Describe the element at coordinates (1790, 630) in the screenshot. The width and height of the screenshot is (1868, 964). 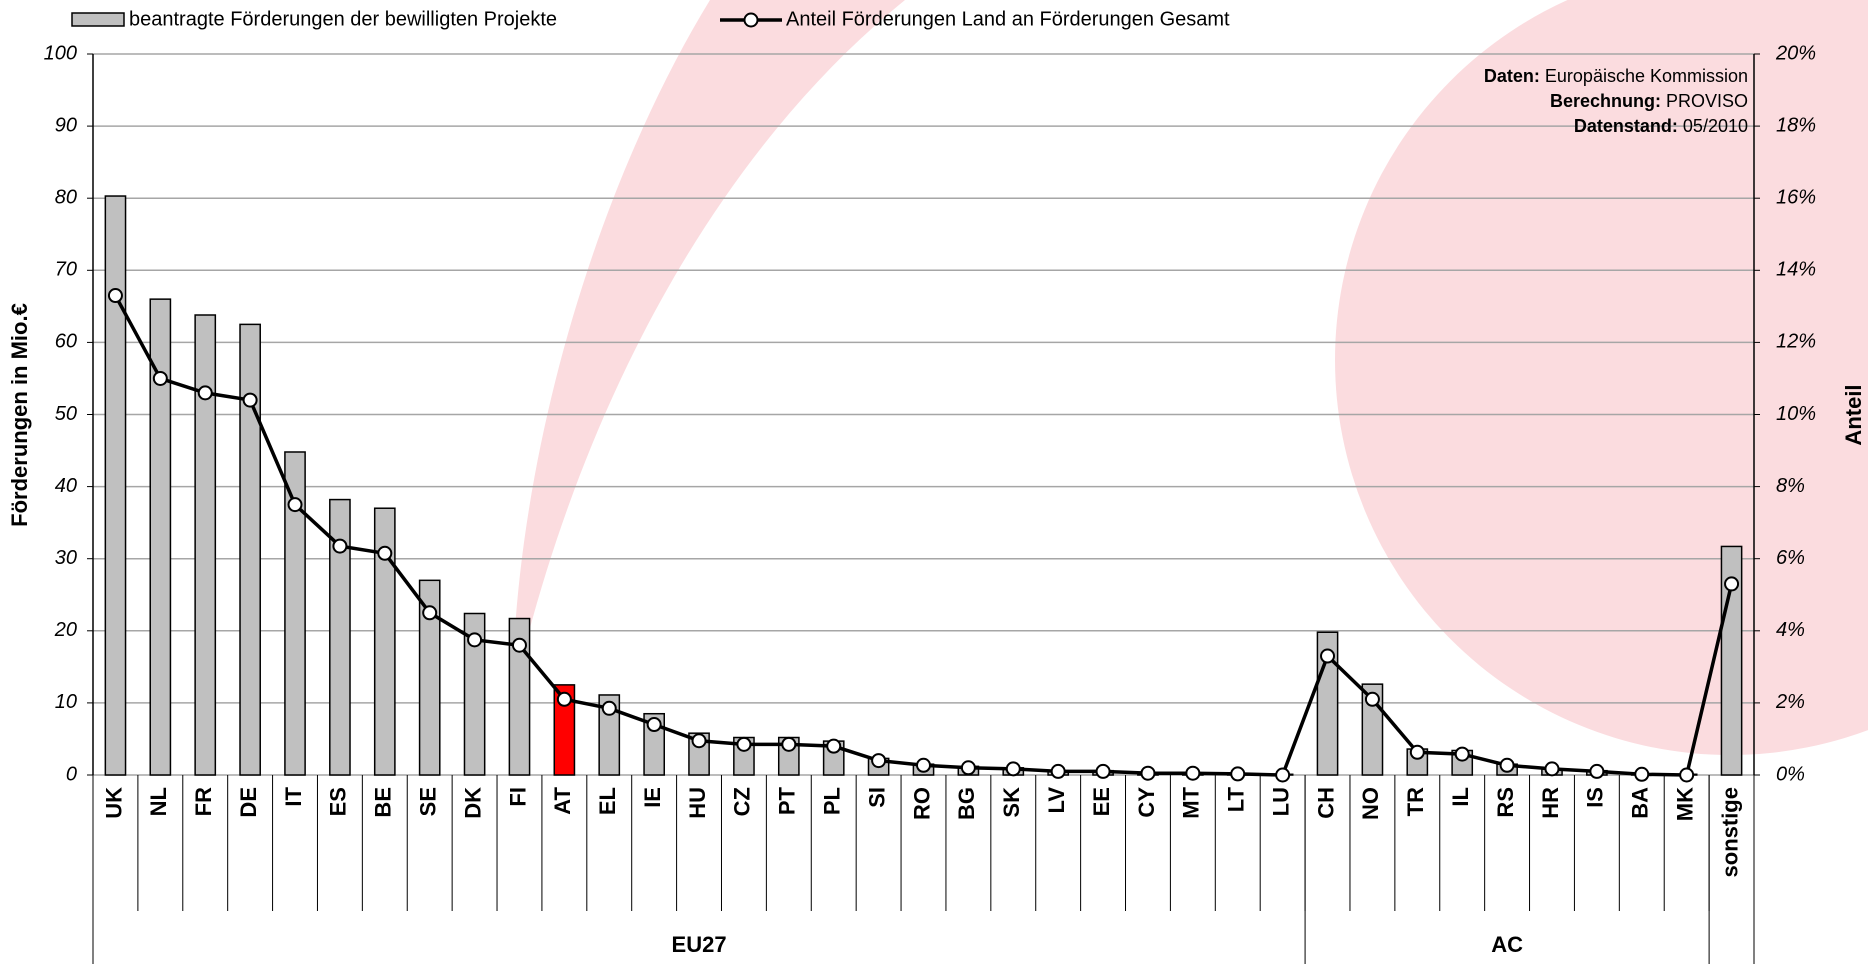
I see `y2-tick-label: 4%` at that location.